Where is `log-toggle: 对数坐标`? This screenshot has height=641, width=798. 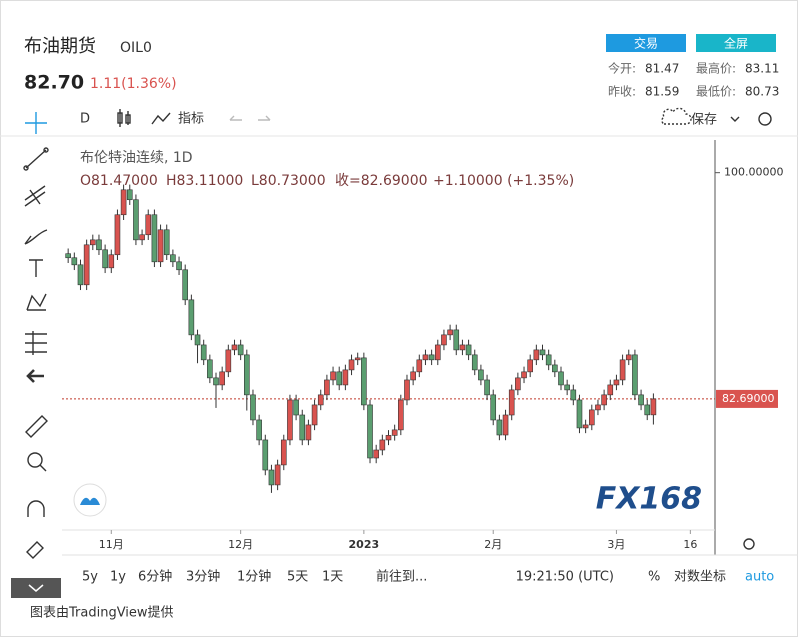
log-toggle: 对数坐标 is located at coordinates (700, 577).